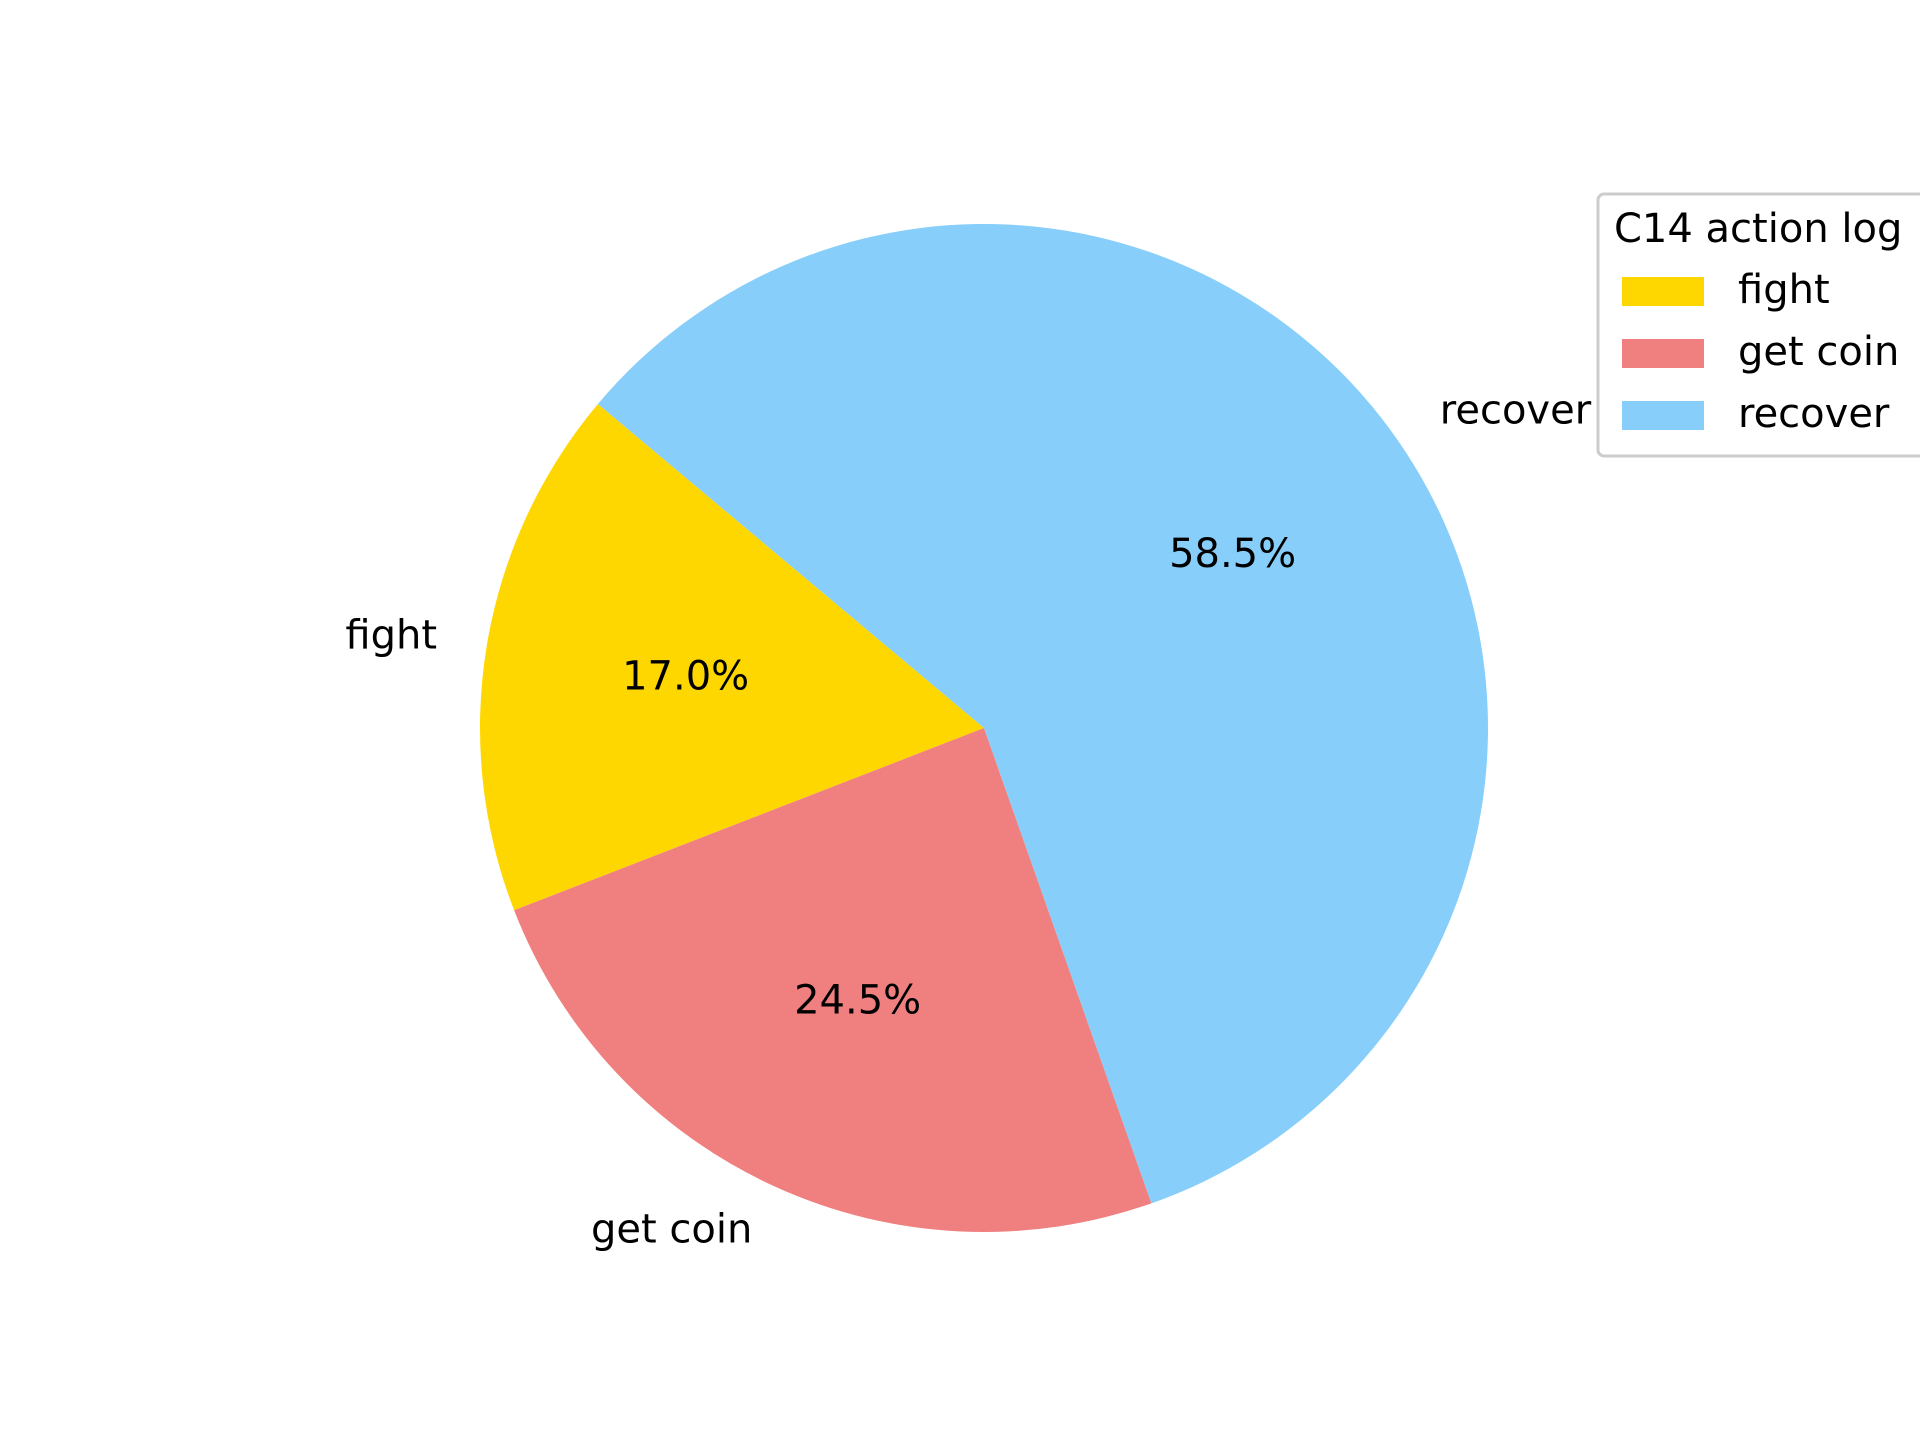 The width and height of the screenshot is (1920, 1440). I want to click on pie-slice-get-coin, so click(833, 980).